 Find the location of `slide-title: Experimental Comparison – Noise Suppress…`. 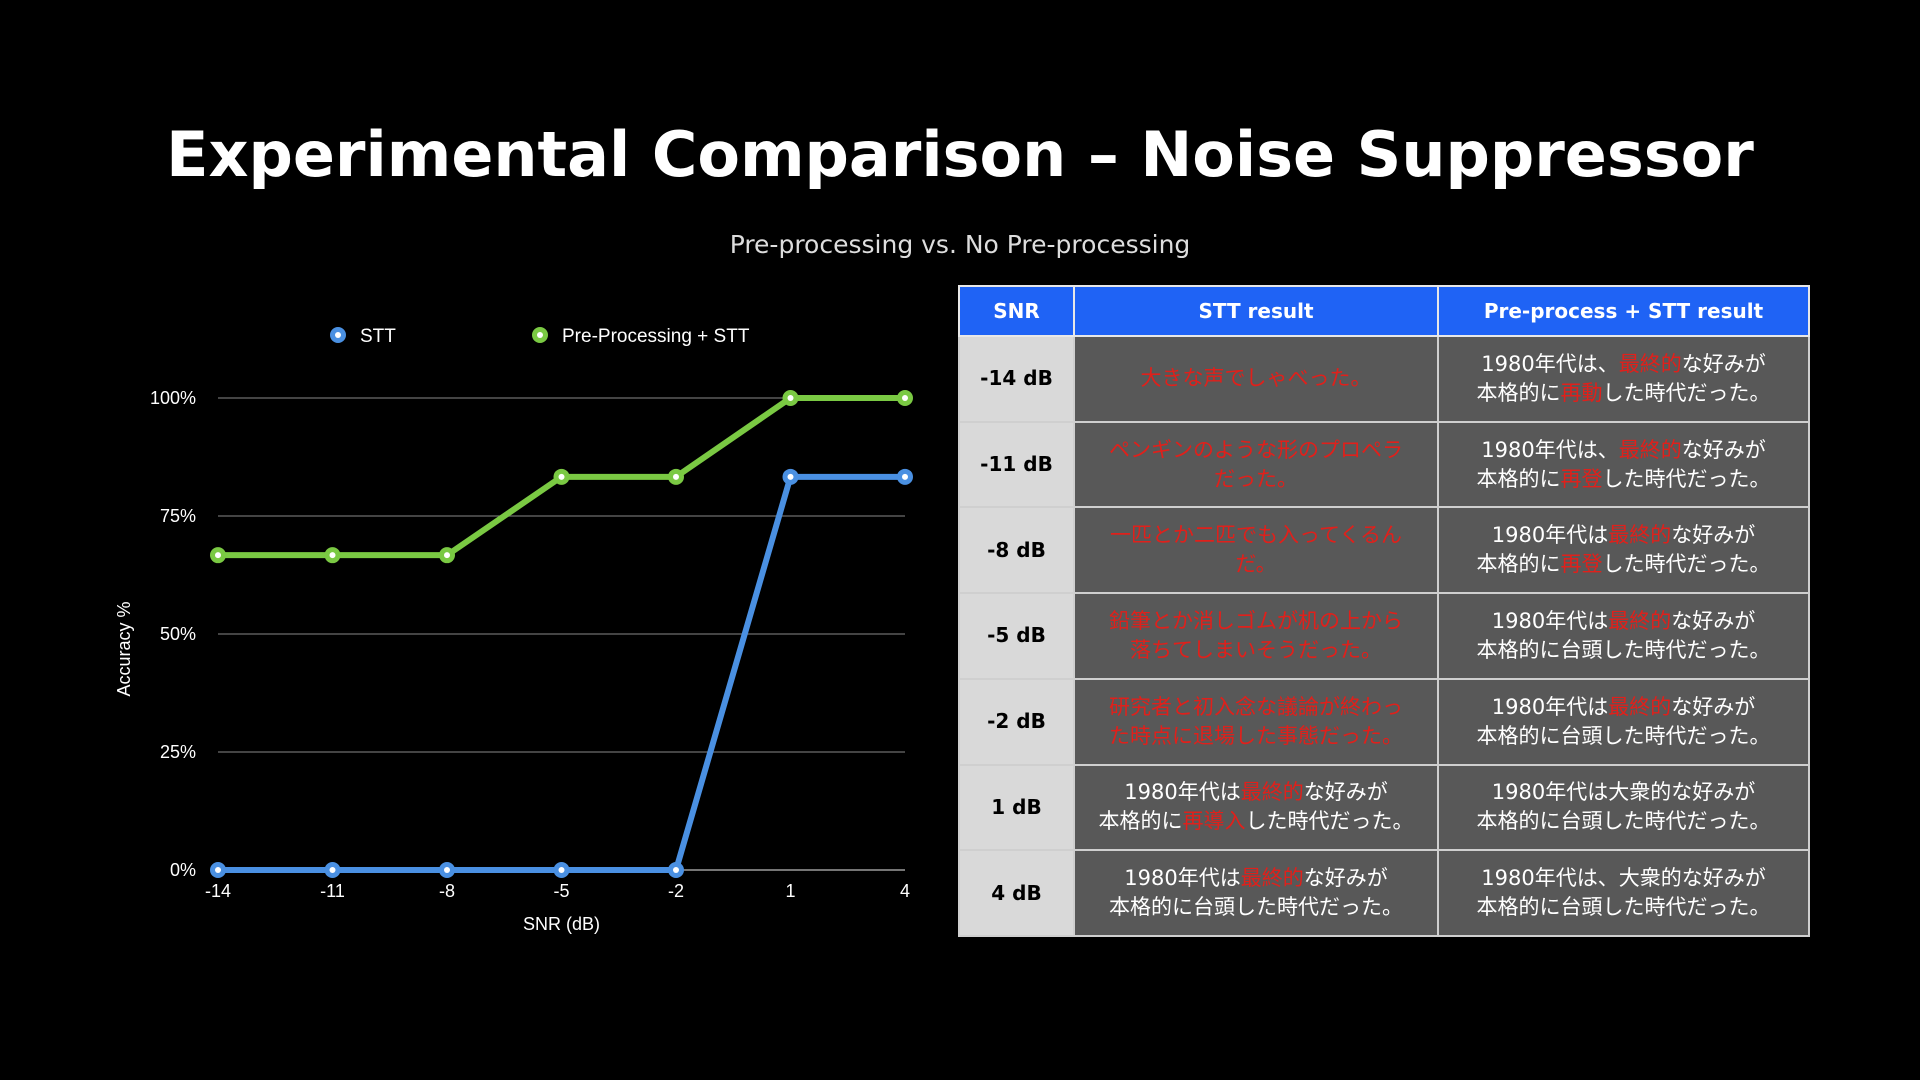

slide-title: Experimental Comparison – Noise Suppress… is located at coordinates (960, 154).